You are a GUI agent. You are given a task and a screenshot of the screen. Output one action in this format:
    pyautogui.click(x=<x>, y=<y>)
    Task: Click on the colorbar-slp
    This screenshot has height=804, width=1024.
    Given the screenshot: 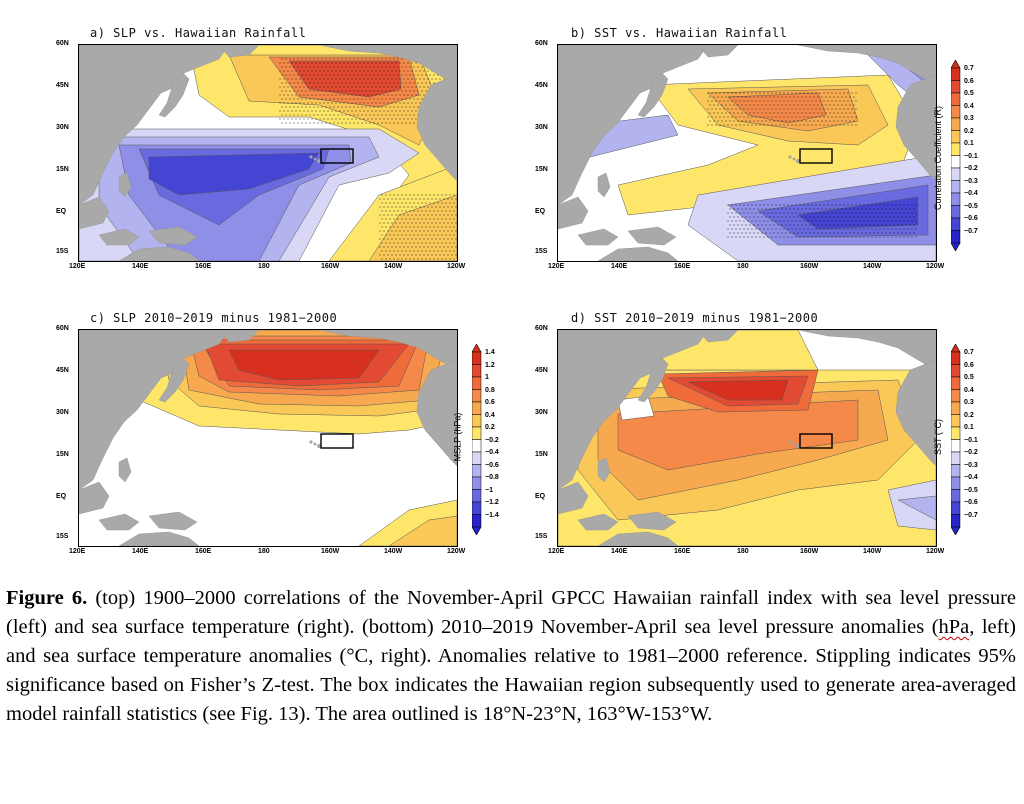 What is the action you would take?
    pyautogui.click(x=477, y=439)
    